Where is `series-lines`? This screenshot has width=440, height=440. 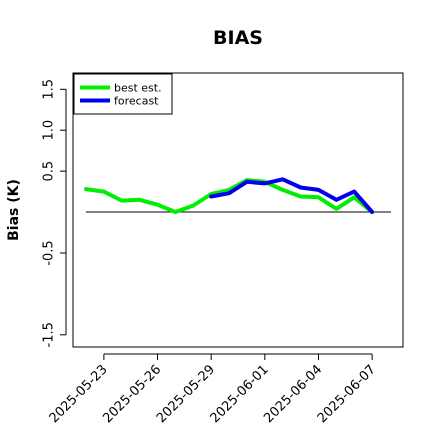 series-lines is located at coordinates (237, 195).